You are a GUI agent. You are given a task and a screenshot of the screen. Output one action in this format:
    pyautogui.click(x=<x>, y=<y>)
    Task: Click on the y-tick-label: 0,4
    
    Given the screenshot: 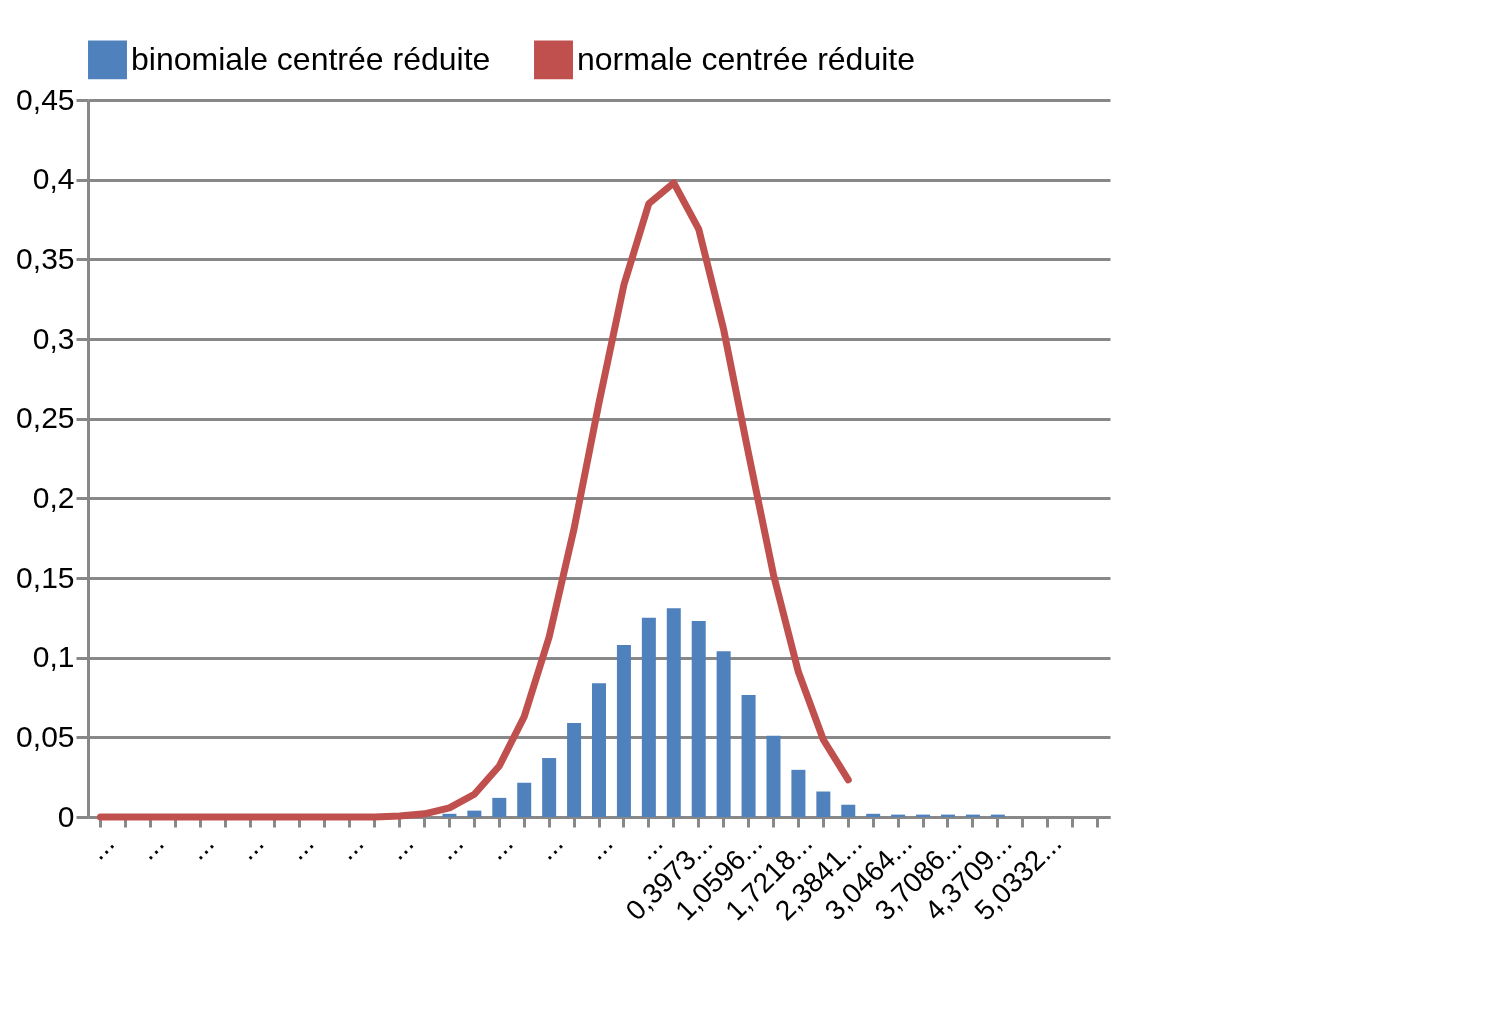 What is the action you would take?
    pyautogui.click(x=53, y=179)
    